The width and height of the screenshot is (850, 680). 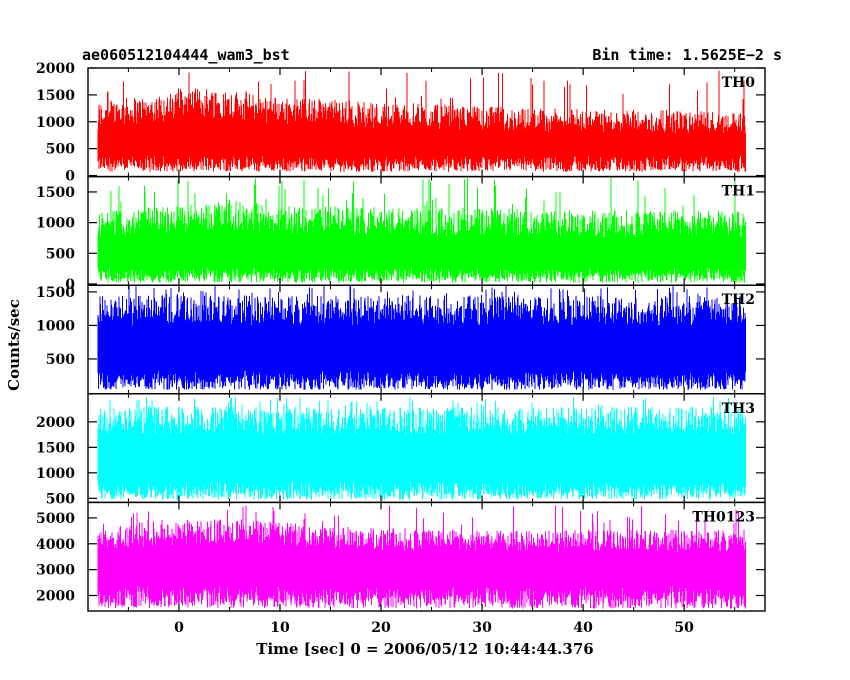 What do you see at coordinates (55, 571) in the screenshot?
I see `y-tick-label: 3000` at bounding box center [55, 571].